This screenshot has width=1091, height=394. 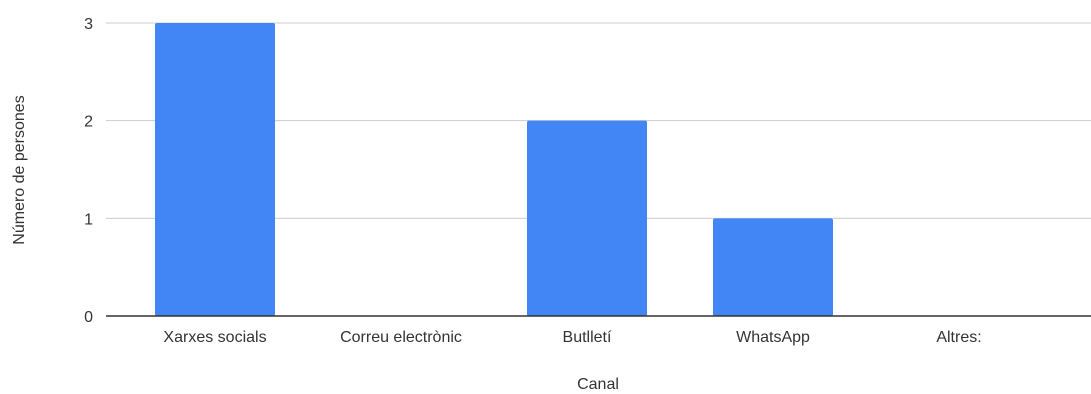 I want to click on x-tick-label: Correu electrònic, so click(x=401, y=337).